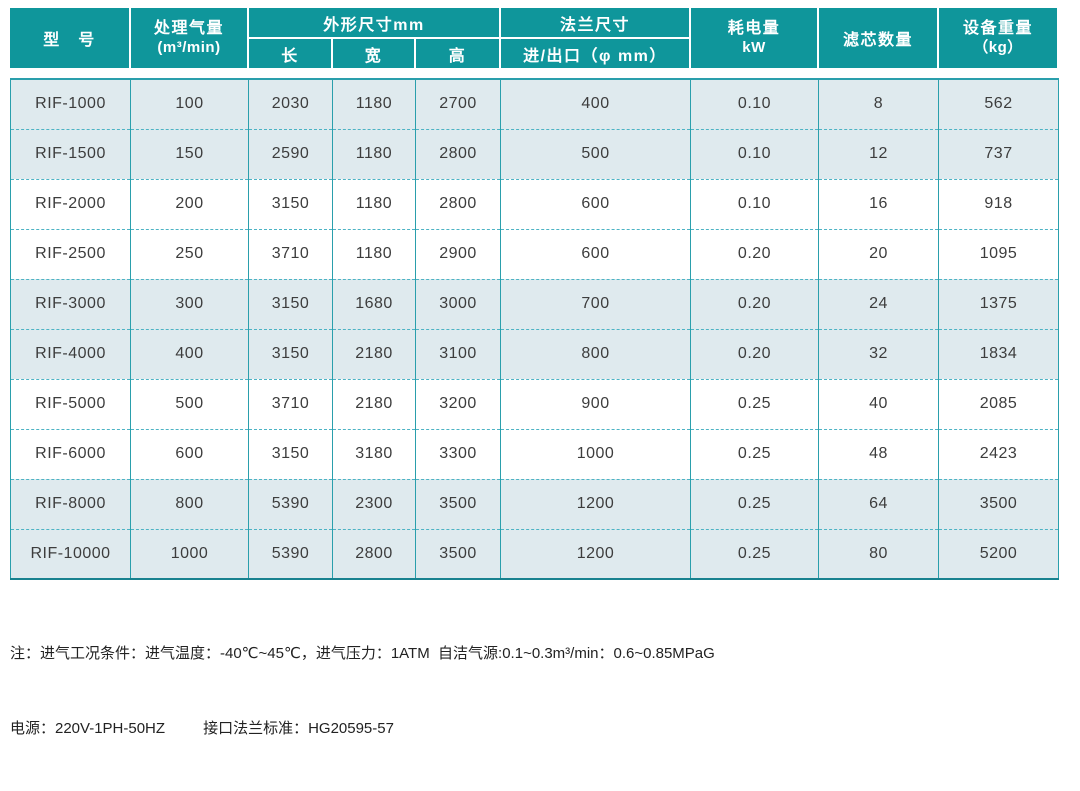  I want to click on cell-filter-count: 8, so click(878, 104).